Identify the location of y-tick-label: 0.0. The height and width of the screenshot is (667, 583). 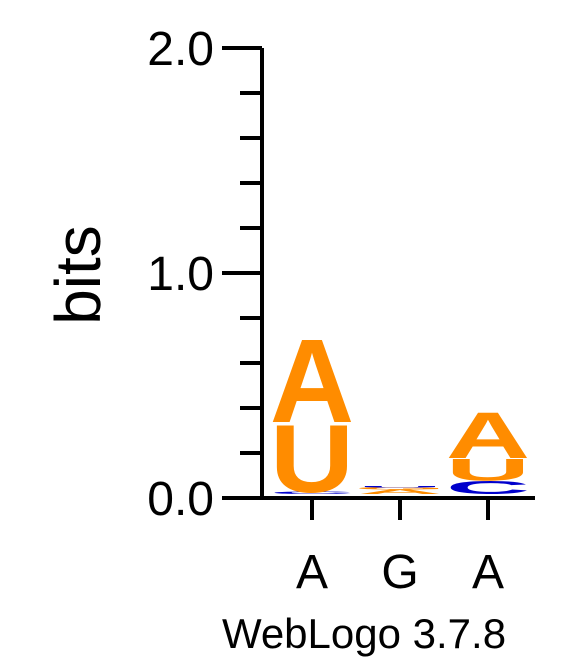
(180, 499).